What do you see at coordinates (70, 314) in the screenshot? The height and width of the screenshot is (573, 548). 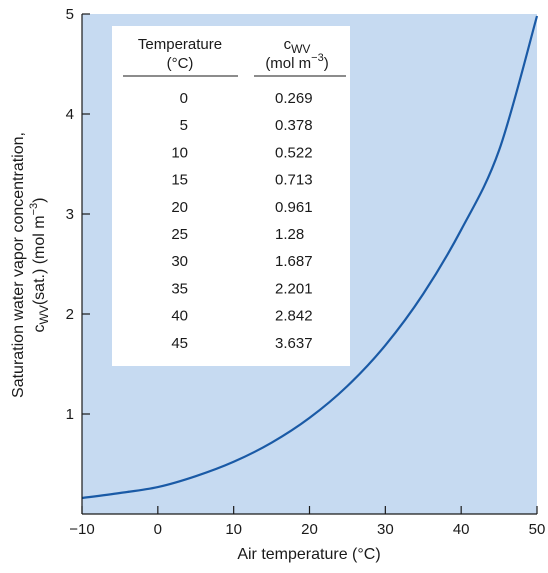 I see `y-tick-label: 2` at bounding box center [70, 314].